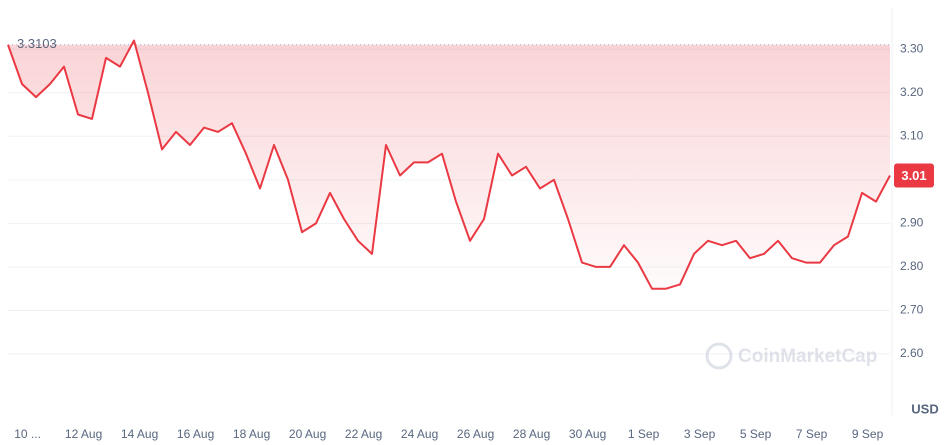  I want to click on y-tick-label: 3.20, so click(912, 92).